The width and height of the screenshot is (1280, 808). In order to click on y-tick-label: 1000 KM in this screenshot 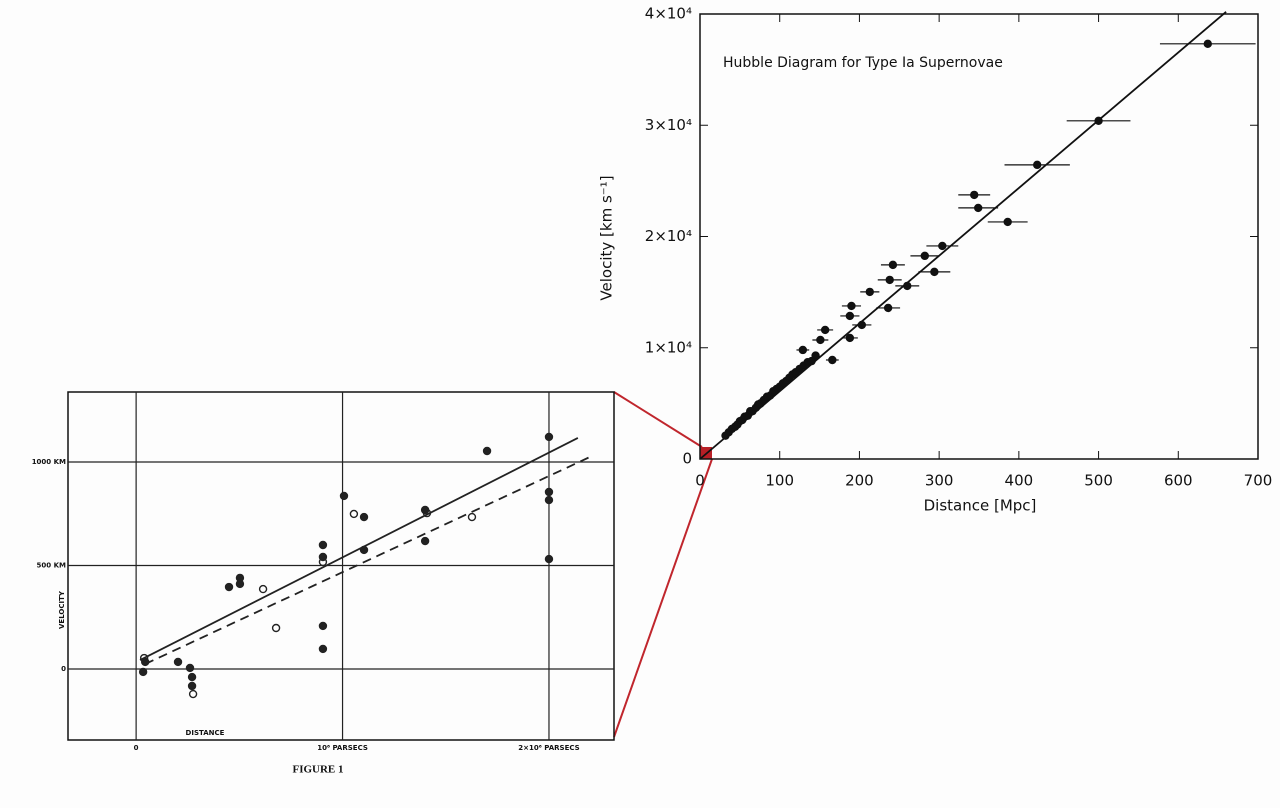, I will do `click(49, 462)`.